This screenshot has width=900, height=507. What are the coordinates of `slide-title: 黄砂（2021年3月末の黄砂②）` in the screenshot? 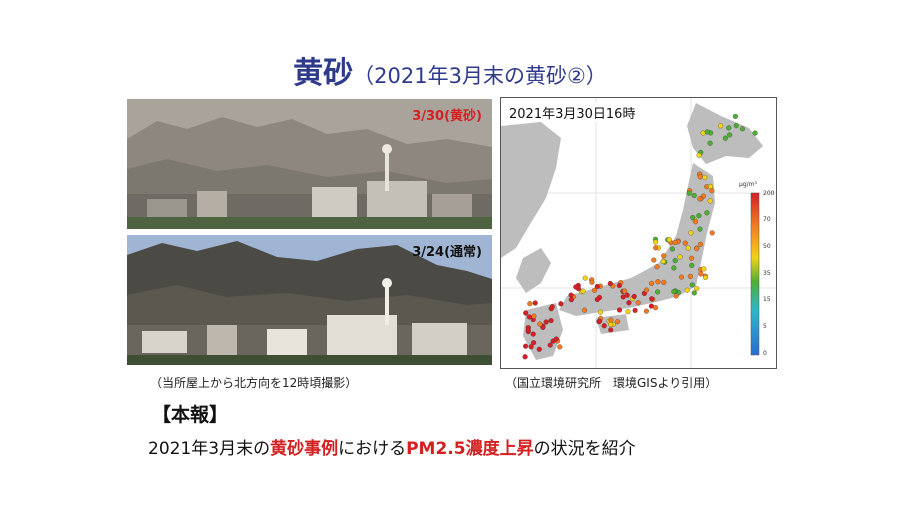 It's located at (450, 70).